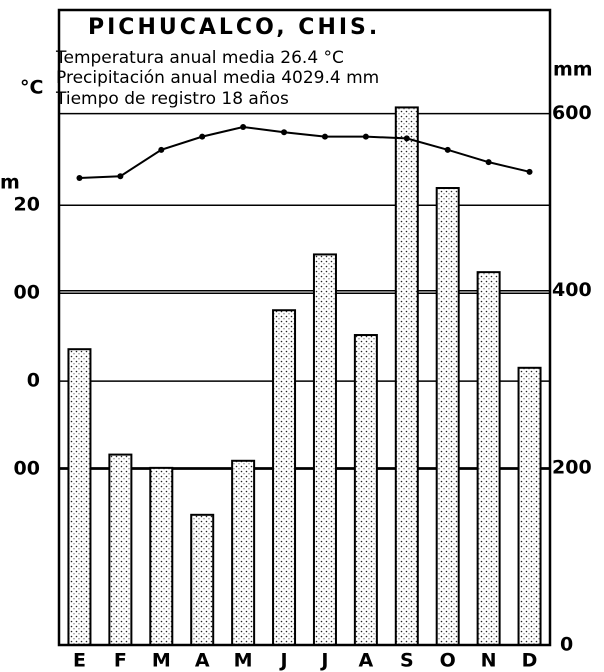  Describe the element at coordinates (79, 661) in the screenshot. I see `x-tick-label: E` at that location.